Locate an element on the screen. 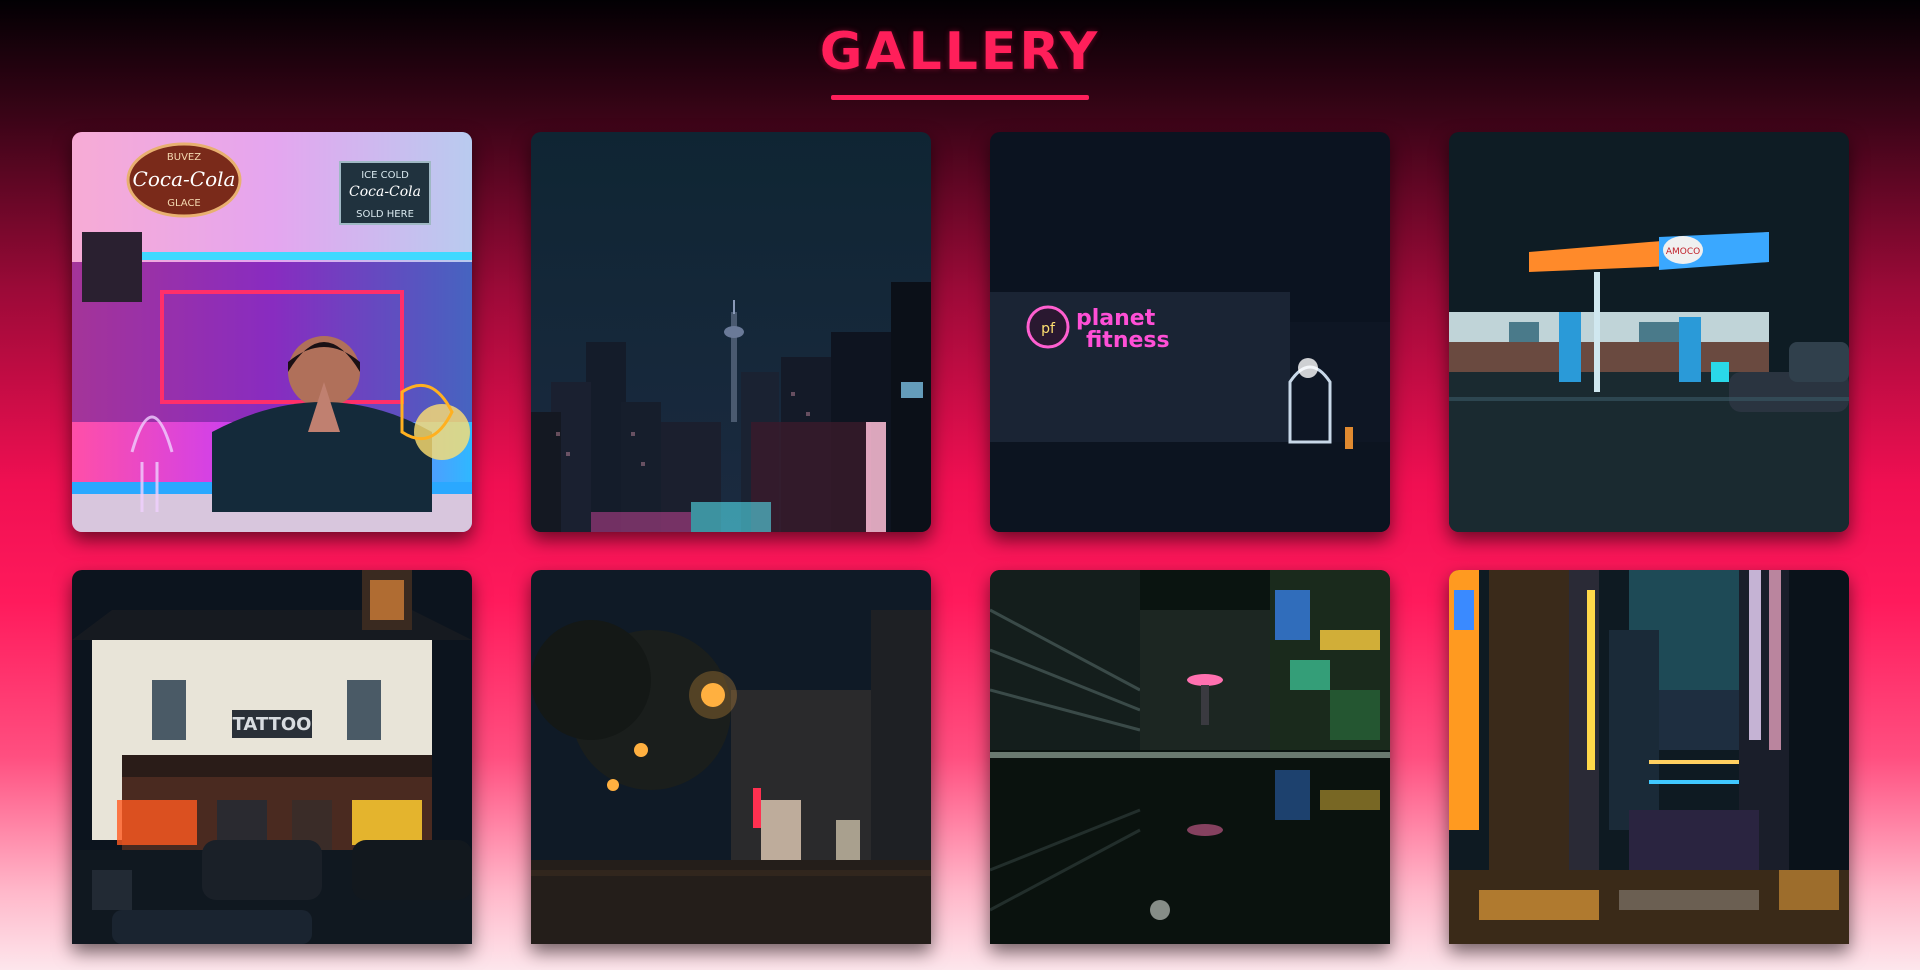 The image size is (1920, 970). svg-text: ICE COLD is located at coordinates (385, 175).